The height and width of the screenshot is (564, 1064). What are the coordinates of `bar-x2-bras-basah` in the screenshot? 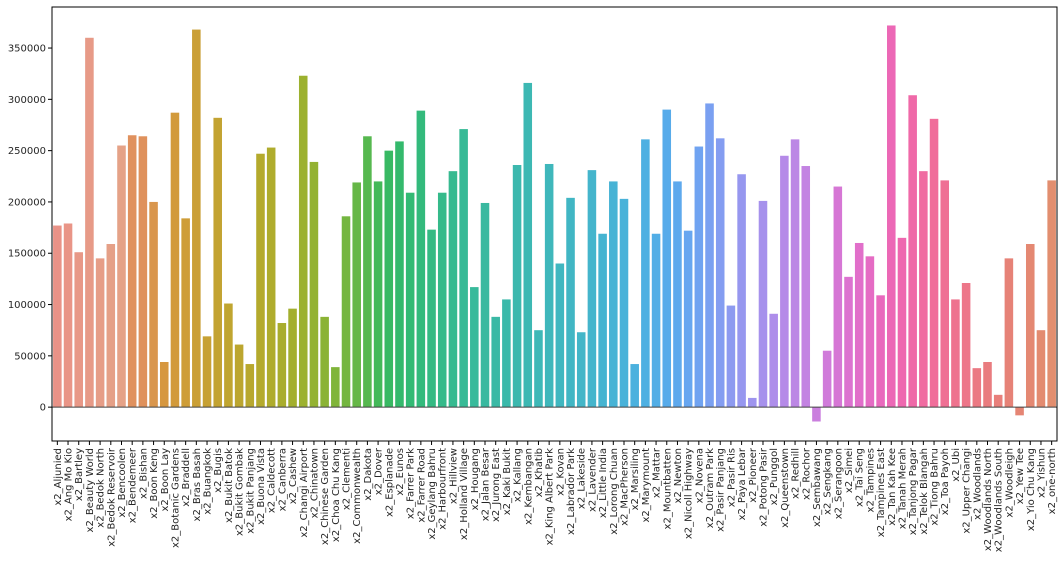 It's located at (196, 218).